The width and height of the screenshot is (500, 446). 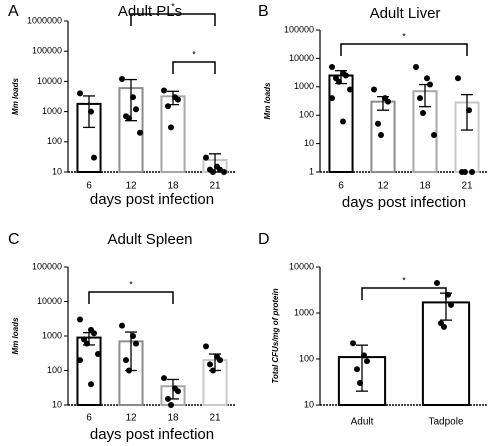 What do you see at coordinates (405, 13) in the screenshot?
I see `panel-title: Adult Liver` at bounding box center [405, 13].